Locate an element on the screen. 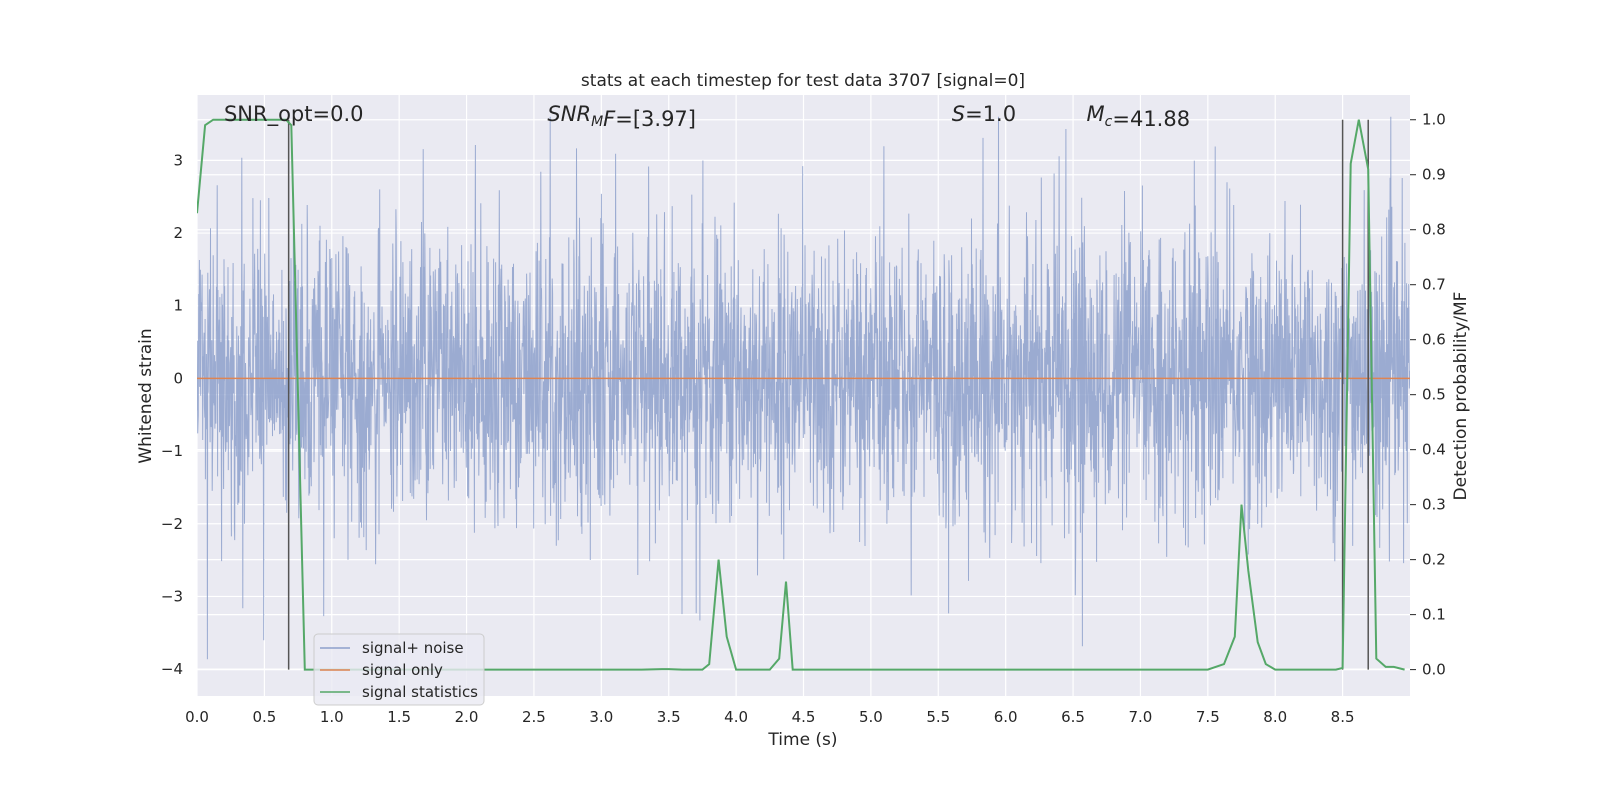 The height and width of the screenshot is (800, 1600). annotation-snr-mf: SNRMF=[3.97] is located at coordinates (621, 116).